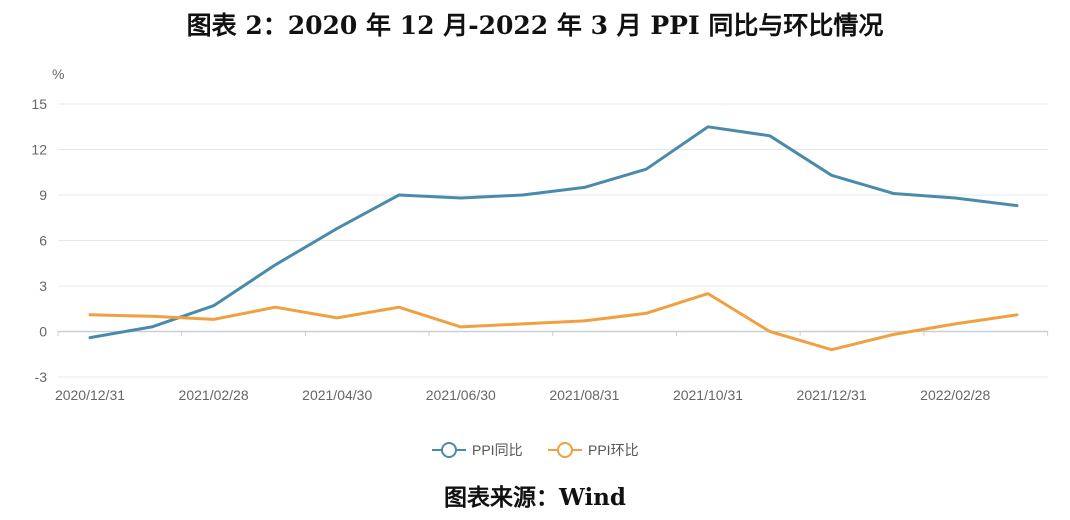 The image size is (1070, 520). Describe the element at coordinates (39, 150) in the screenshot. I see `y-tick-label: 12` at that location.